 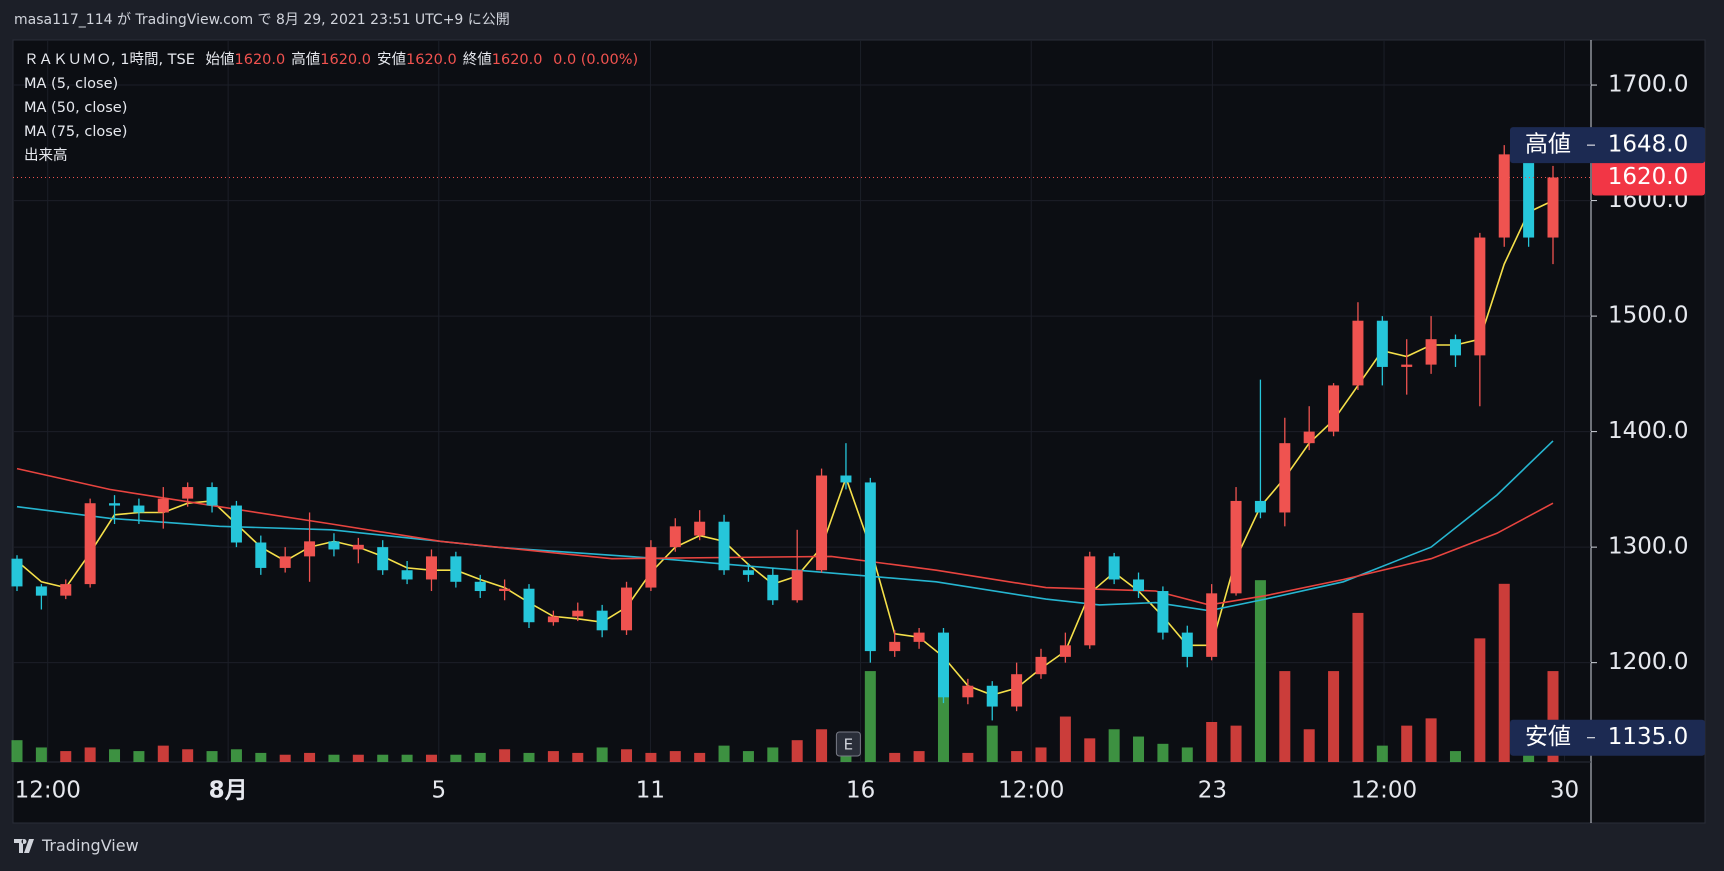 I want to click on x-tick-label: 11, so click(x=650, y=791).